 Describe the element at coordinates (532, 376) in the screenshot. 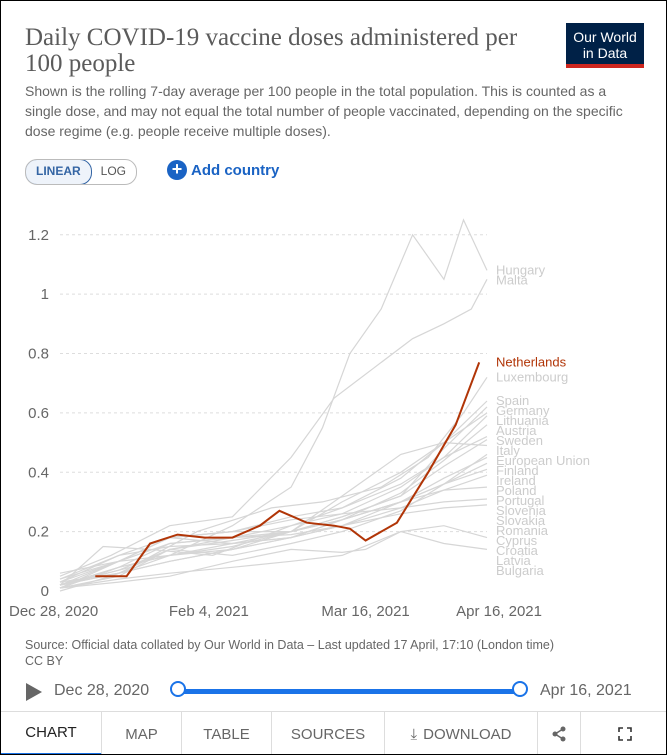

I see `series-end-label: Luxembourg` at that location.